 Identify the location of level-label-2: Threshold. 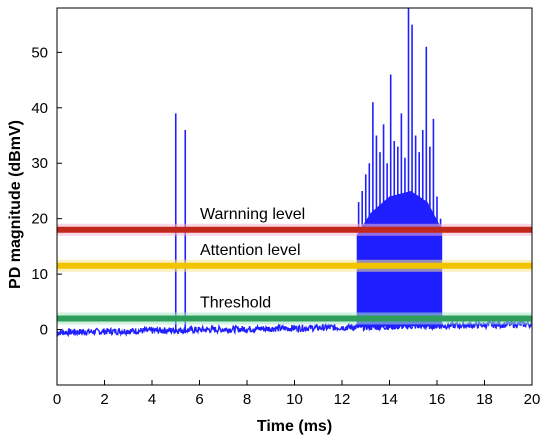
(235, 302).